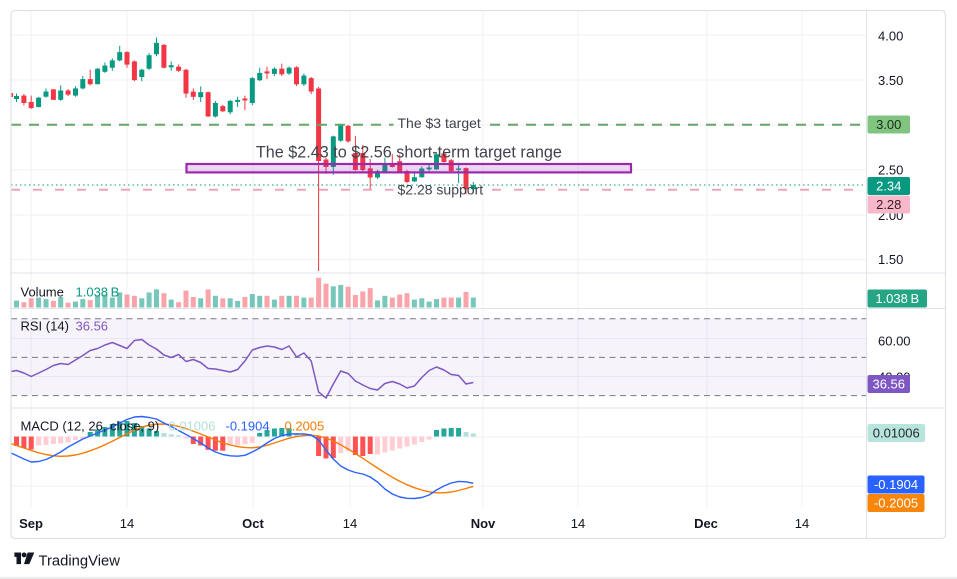  Describe the element at coordinates (706, 523) in the screenshot. I see `svg-text: Dec` at that location.